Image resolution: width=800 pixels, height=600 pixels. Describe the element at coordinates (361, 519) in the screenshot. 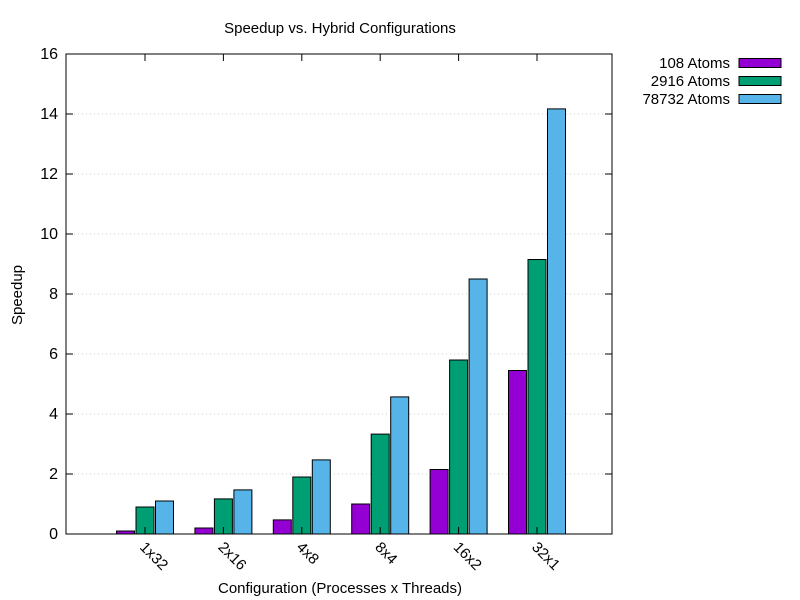

I see `bar-108-atoms-8x4` at that location.